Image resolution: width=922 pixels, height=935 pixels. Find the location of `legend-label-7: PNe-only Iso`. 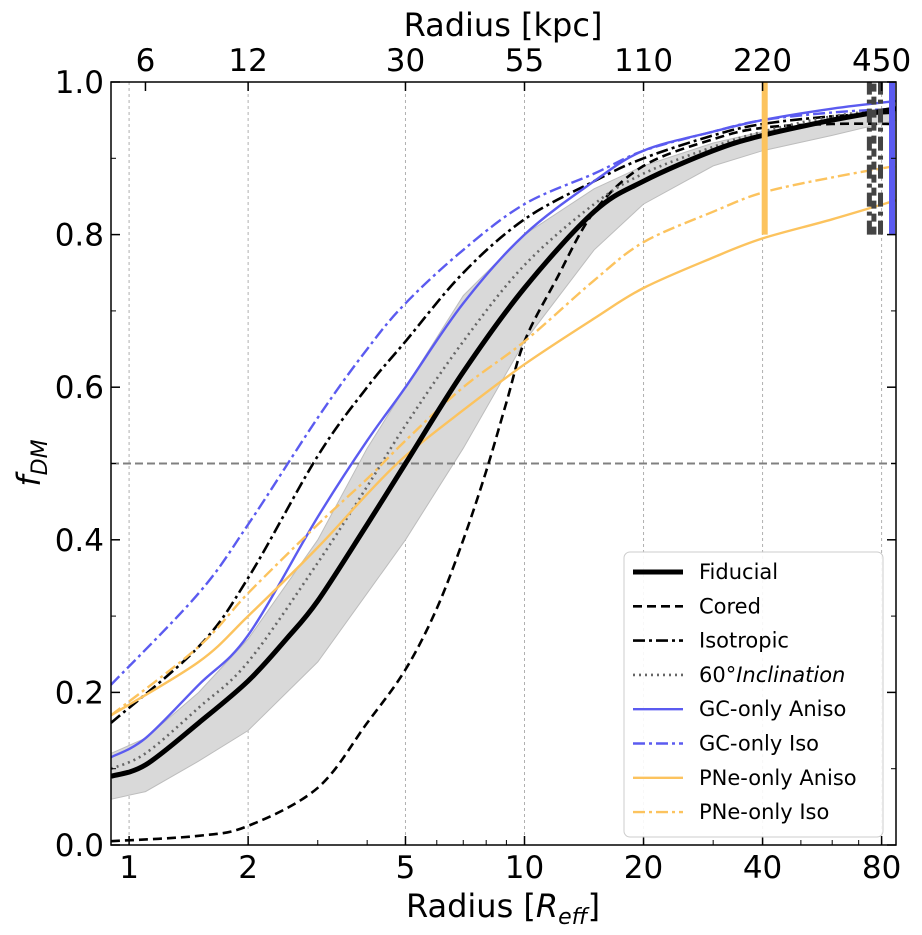

legend-label-7: PNe-only Iso is located at coordinates (764, 812).